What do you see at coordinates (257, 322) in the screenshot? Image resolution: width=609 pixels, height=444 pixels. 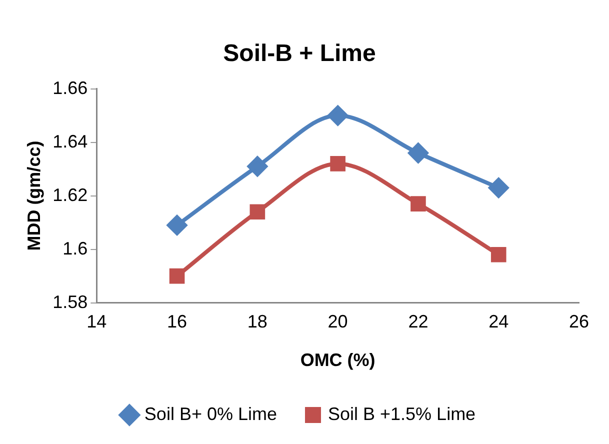 I see `x-tick-label: 18` at bounding box center [257, 322].